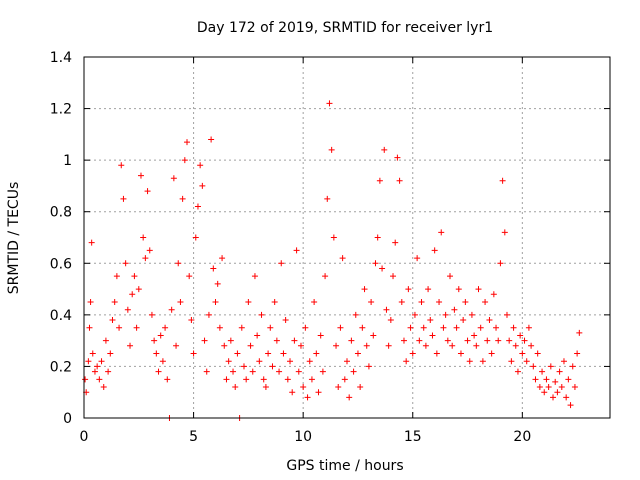  I want to click on y-tick-label: 0.4, so click(61, 316).